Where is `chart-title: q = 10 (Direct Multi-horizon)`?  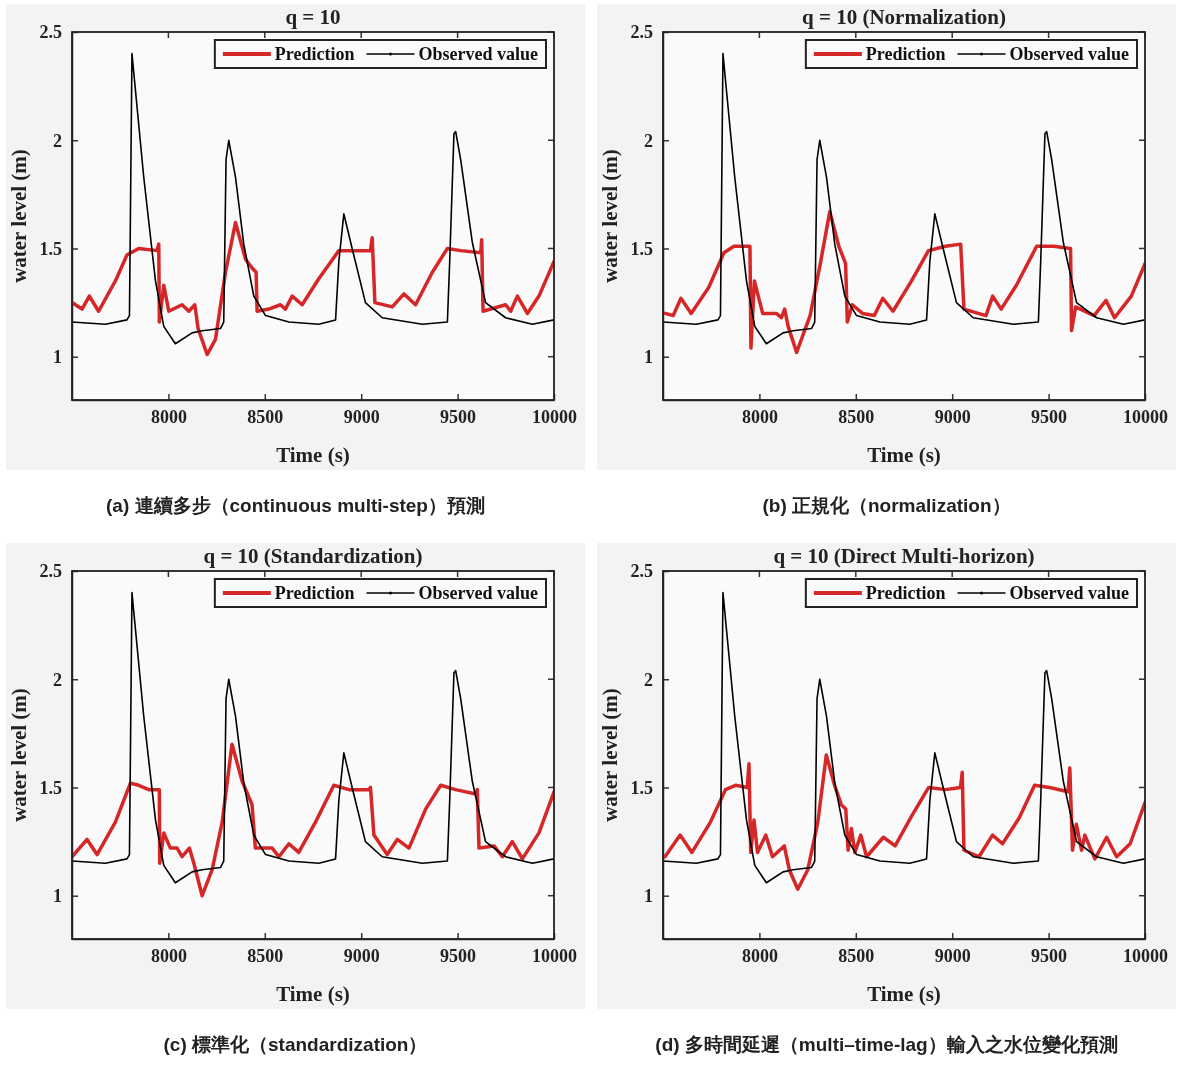 chart-title: q = 10 (Direct Multi-horizon) is located at coordinates (904, 556).